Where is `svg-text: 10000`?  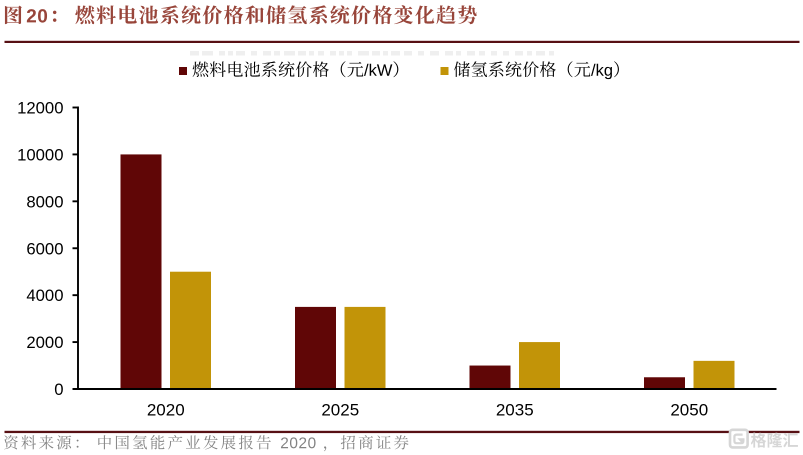
svg-text: 10000 is located at coordinates (40, 154).